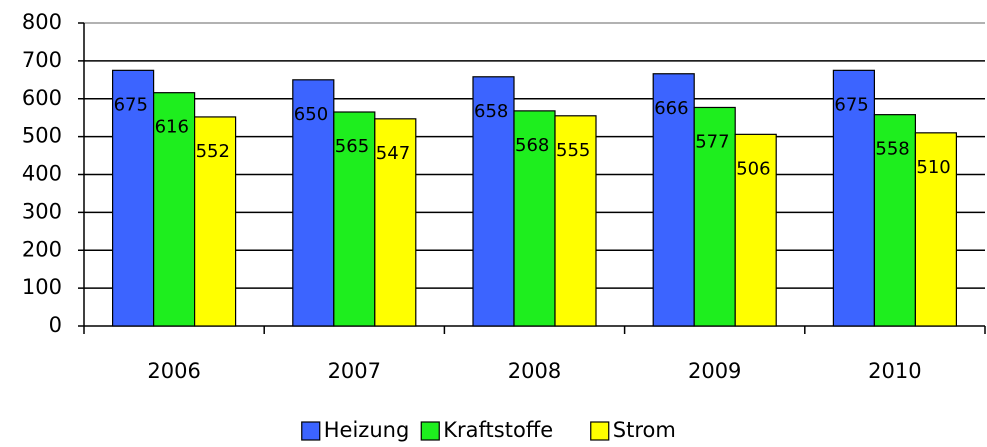 The width and height of the screenshot is (987, 447). What do you see at coordinates (393, 153) in the screenshot?
I see `data-label: 547` at bounding box center [393, 153].